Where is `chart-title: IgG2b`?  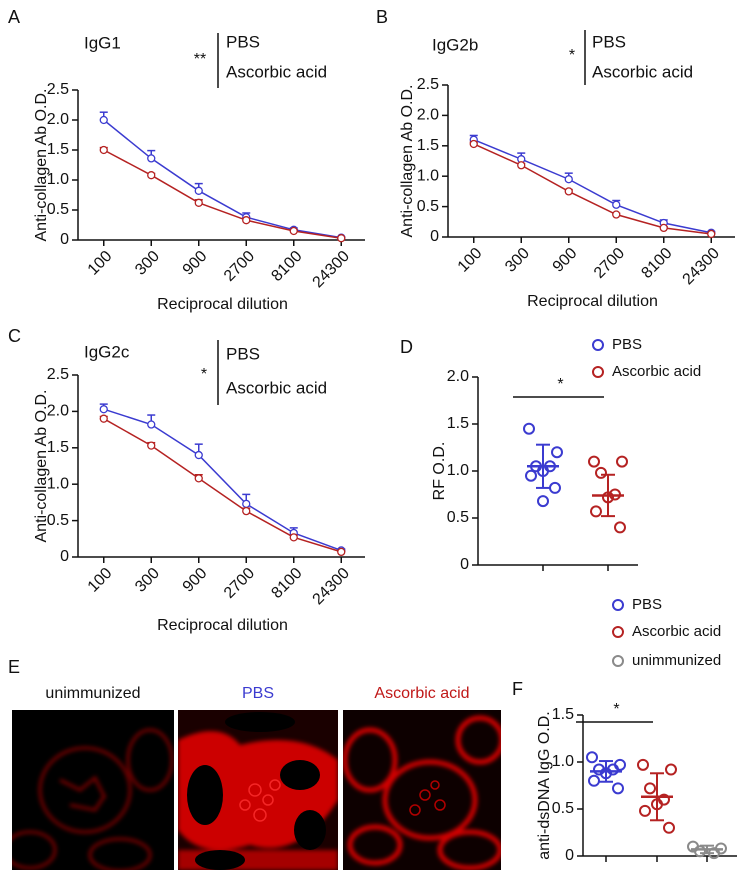 chart-title: IgG2b is located at coordinates (455, 44).